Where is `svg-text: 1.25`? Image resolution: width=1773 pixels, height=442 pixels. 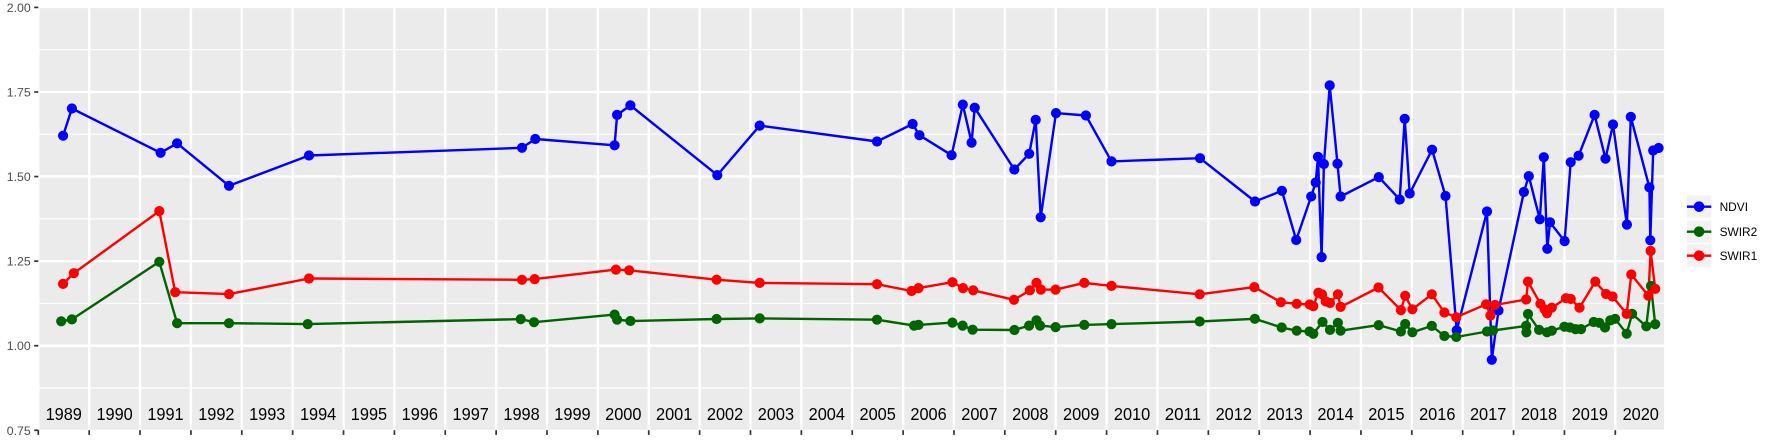
svg-text: 1.25 is located at coordinates (19, 262).